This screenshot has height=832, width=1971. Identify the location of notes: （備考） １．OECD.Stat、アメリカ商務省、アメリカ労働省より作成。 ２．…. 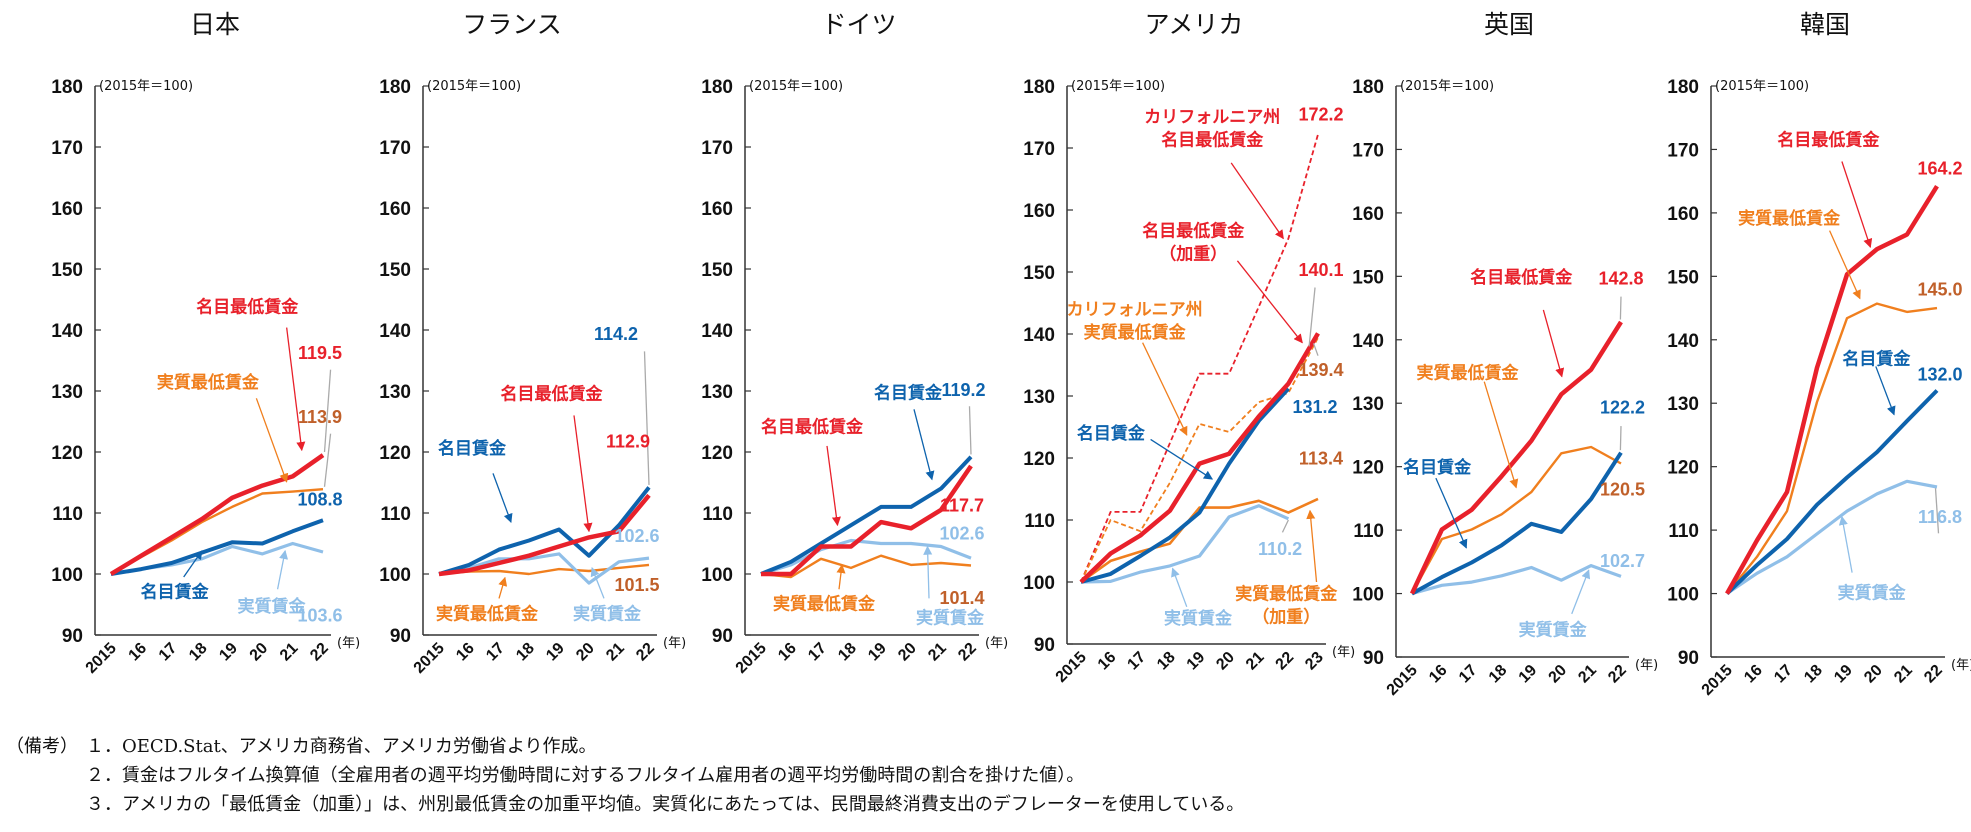
(625, 775).